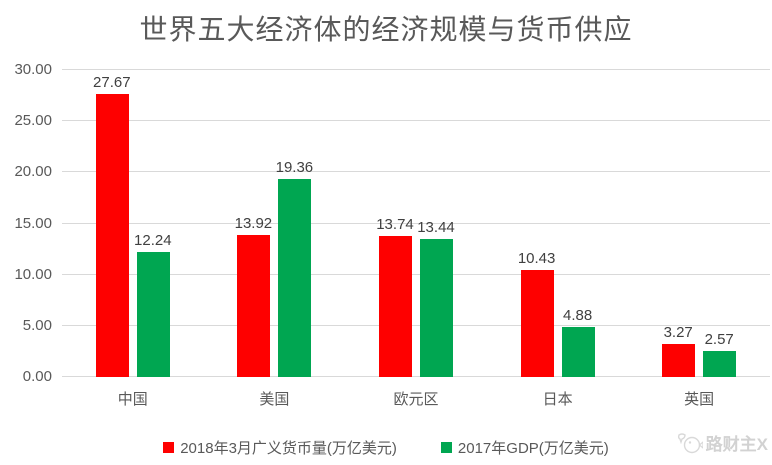  What do you see at coordinates (416, 399) in the screenshot?
I see `x-category-label: 欧元区` at bounding box center [416, 399].